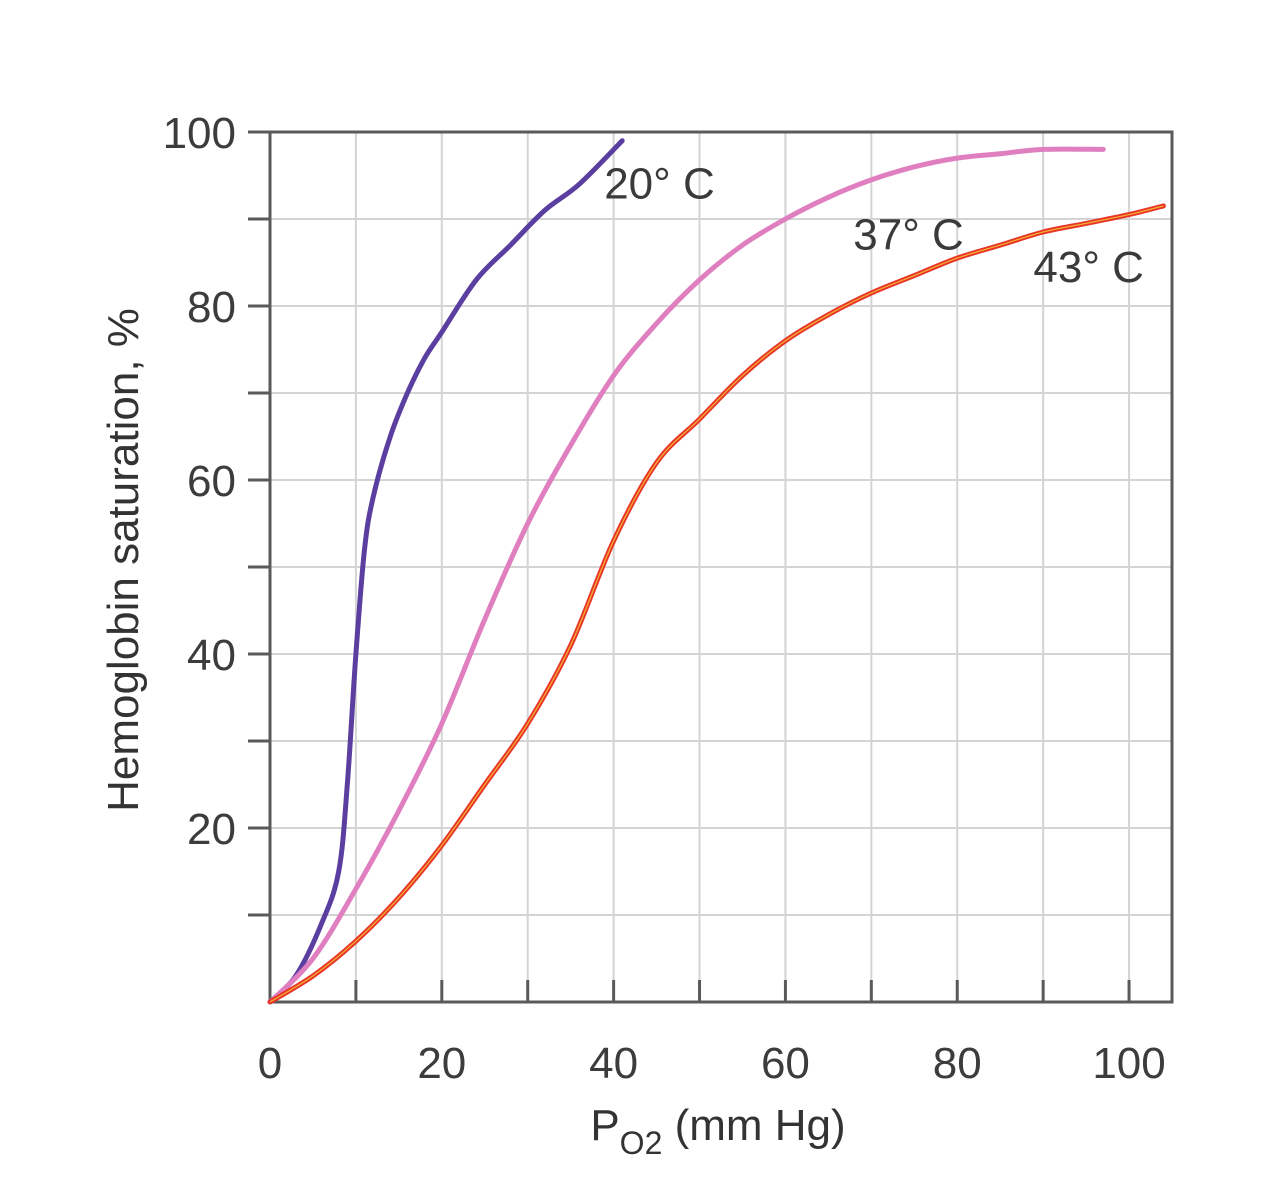 The height and width of the screenshot is (1200, 1271). What do you see at coordinates (441, 1063) in the screenshot?
I see `x-tick-label: 20` at bounding box center [441, 1063].